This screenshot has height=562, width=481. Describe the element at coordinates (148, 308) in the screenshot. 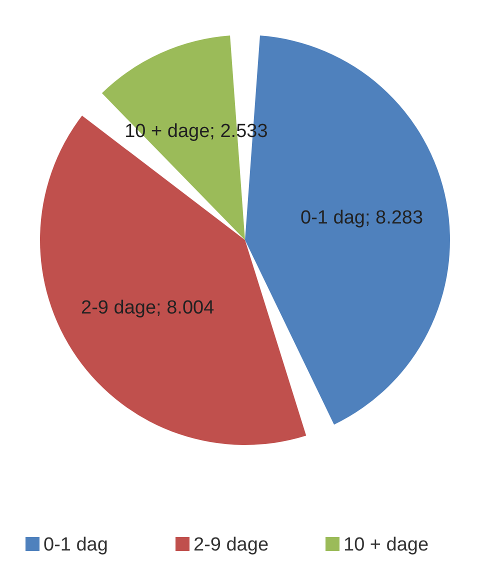

I see `data-label: 2-9 dage; 8.004` at that location.